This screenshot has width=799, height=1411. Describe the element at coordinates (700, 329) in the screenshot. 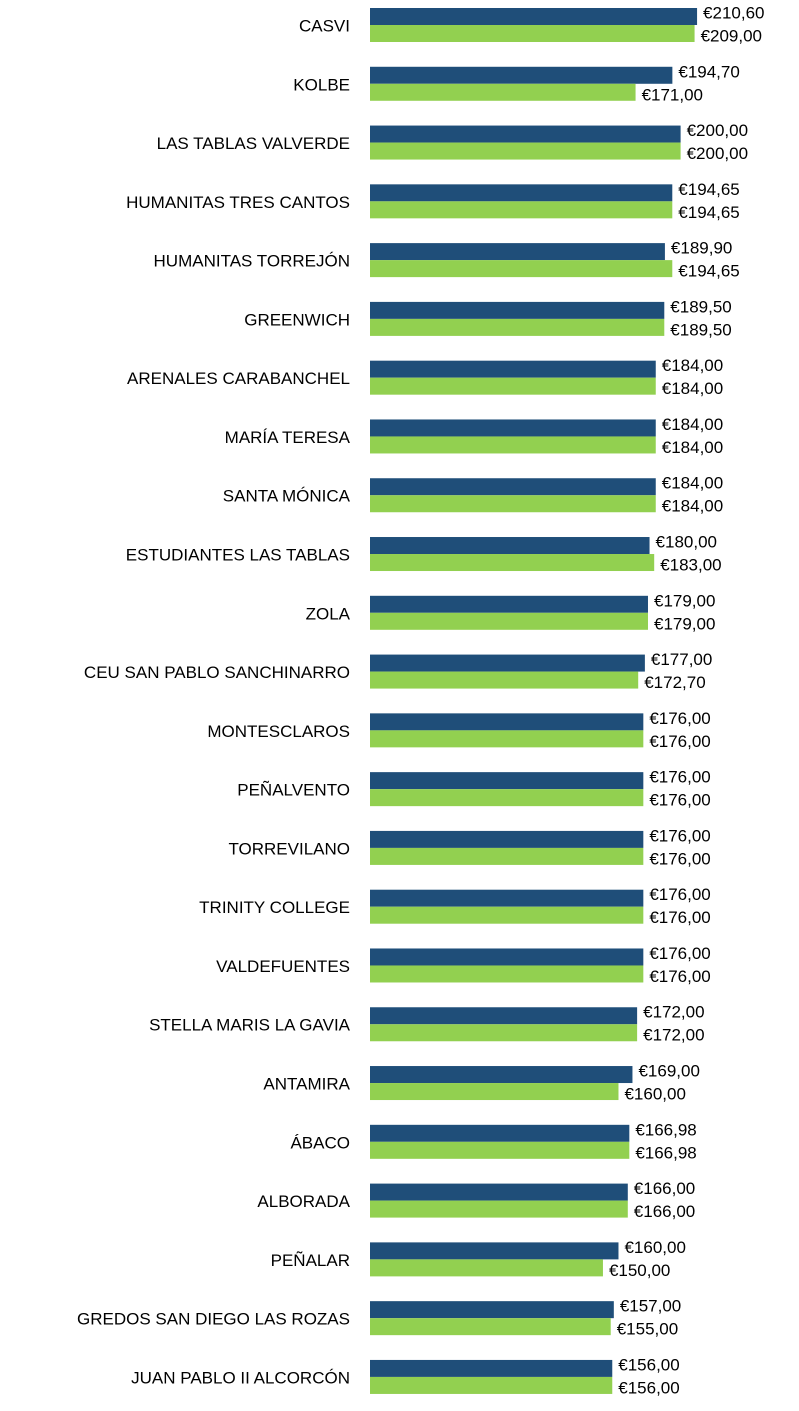

I see `value-label: €189,50` at that location.